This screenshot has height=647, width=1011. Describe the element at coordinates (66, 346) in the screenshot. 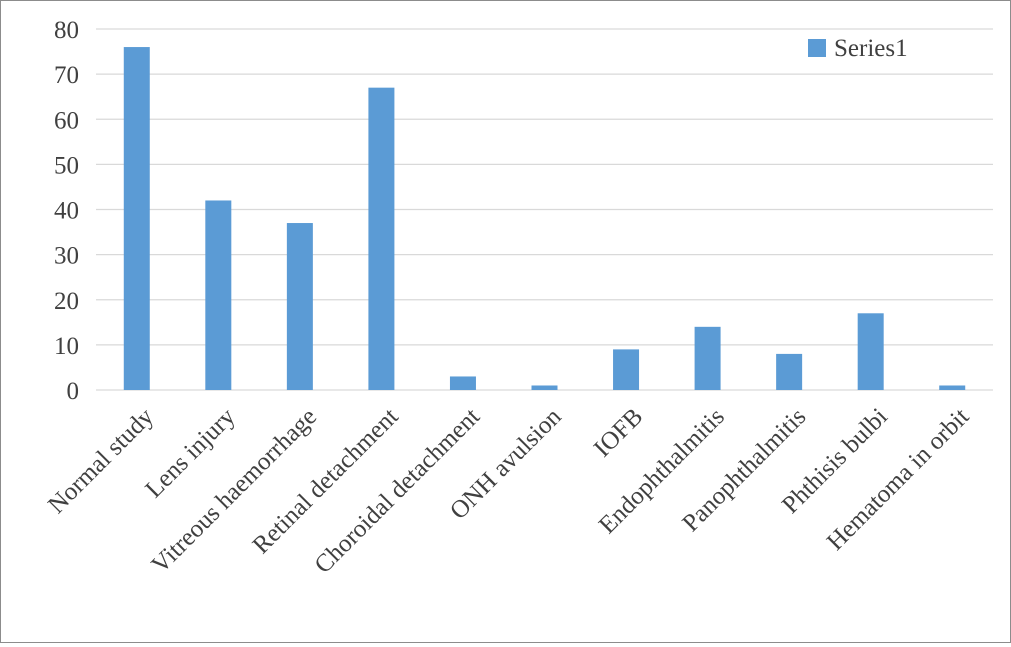

I see `y-tick-label: 10` at that location.